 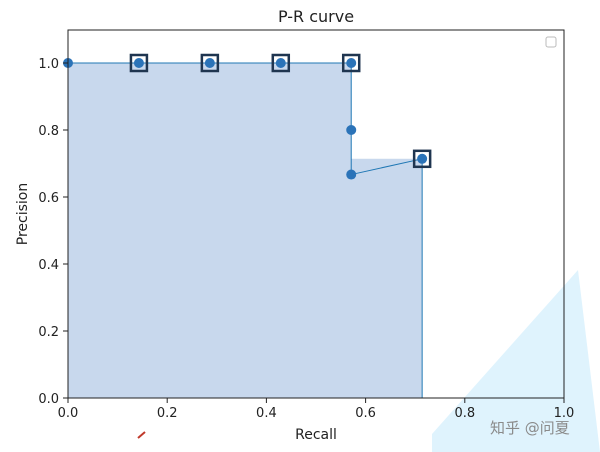 I want to click on x-tick-label: 0.8, so click(x=464, y=413).